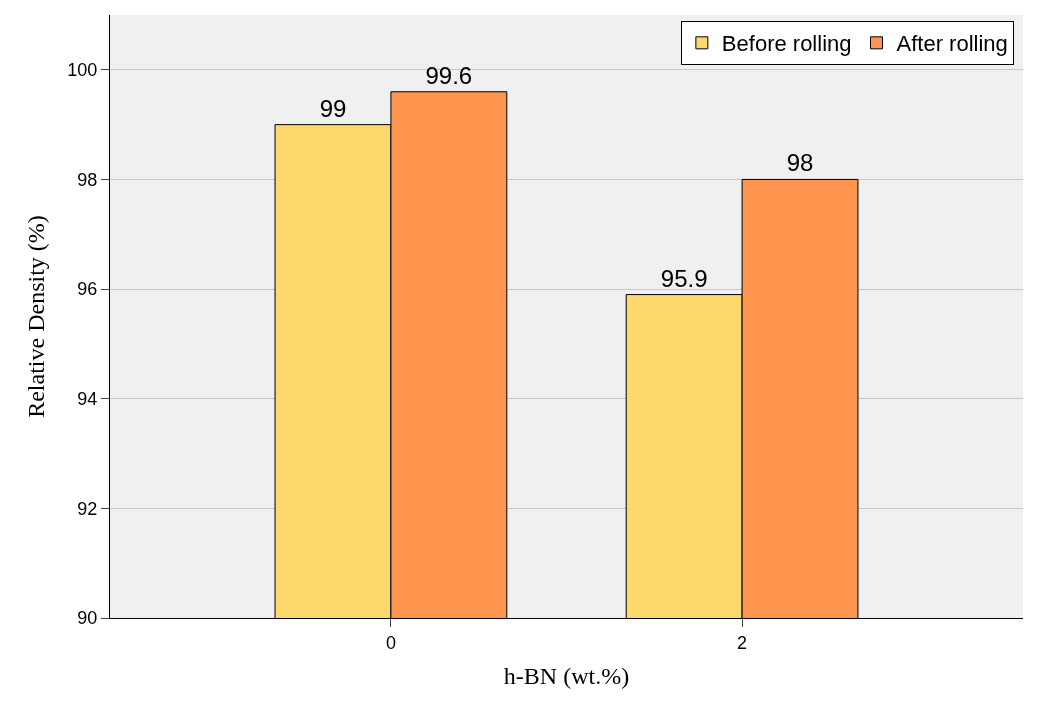 This screenshot has height=703, width=1043. What do you see at coordinates (566, 675) in the screenshot?
I see `x-axis-title: h-BN (wt.%)` at bounding box center [566, 675].